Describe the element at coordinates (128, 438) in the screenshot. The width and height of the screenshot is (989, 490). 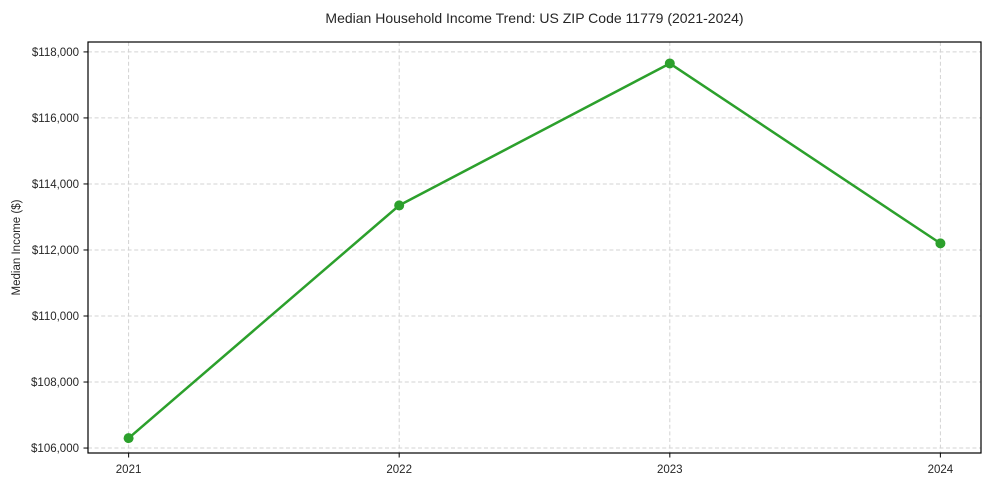
I see `data-point-2021` at that location.